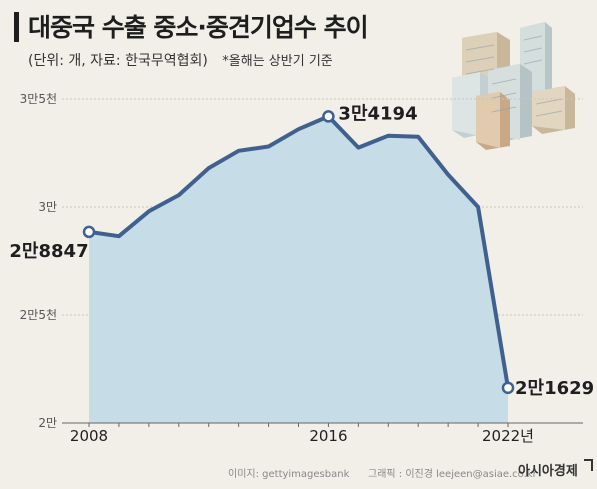 This screenshot has height=489, width=597. Describe the element at coordinates (38, 314) in the screenshot. I see `y-tick-label: 2만5천` at that location.